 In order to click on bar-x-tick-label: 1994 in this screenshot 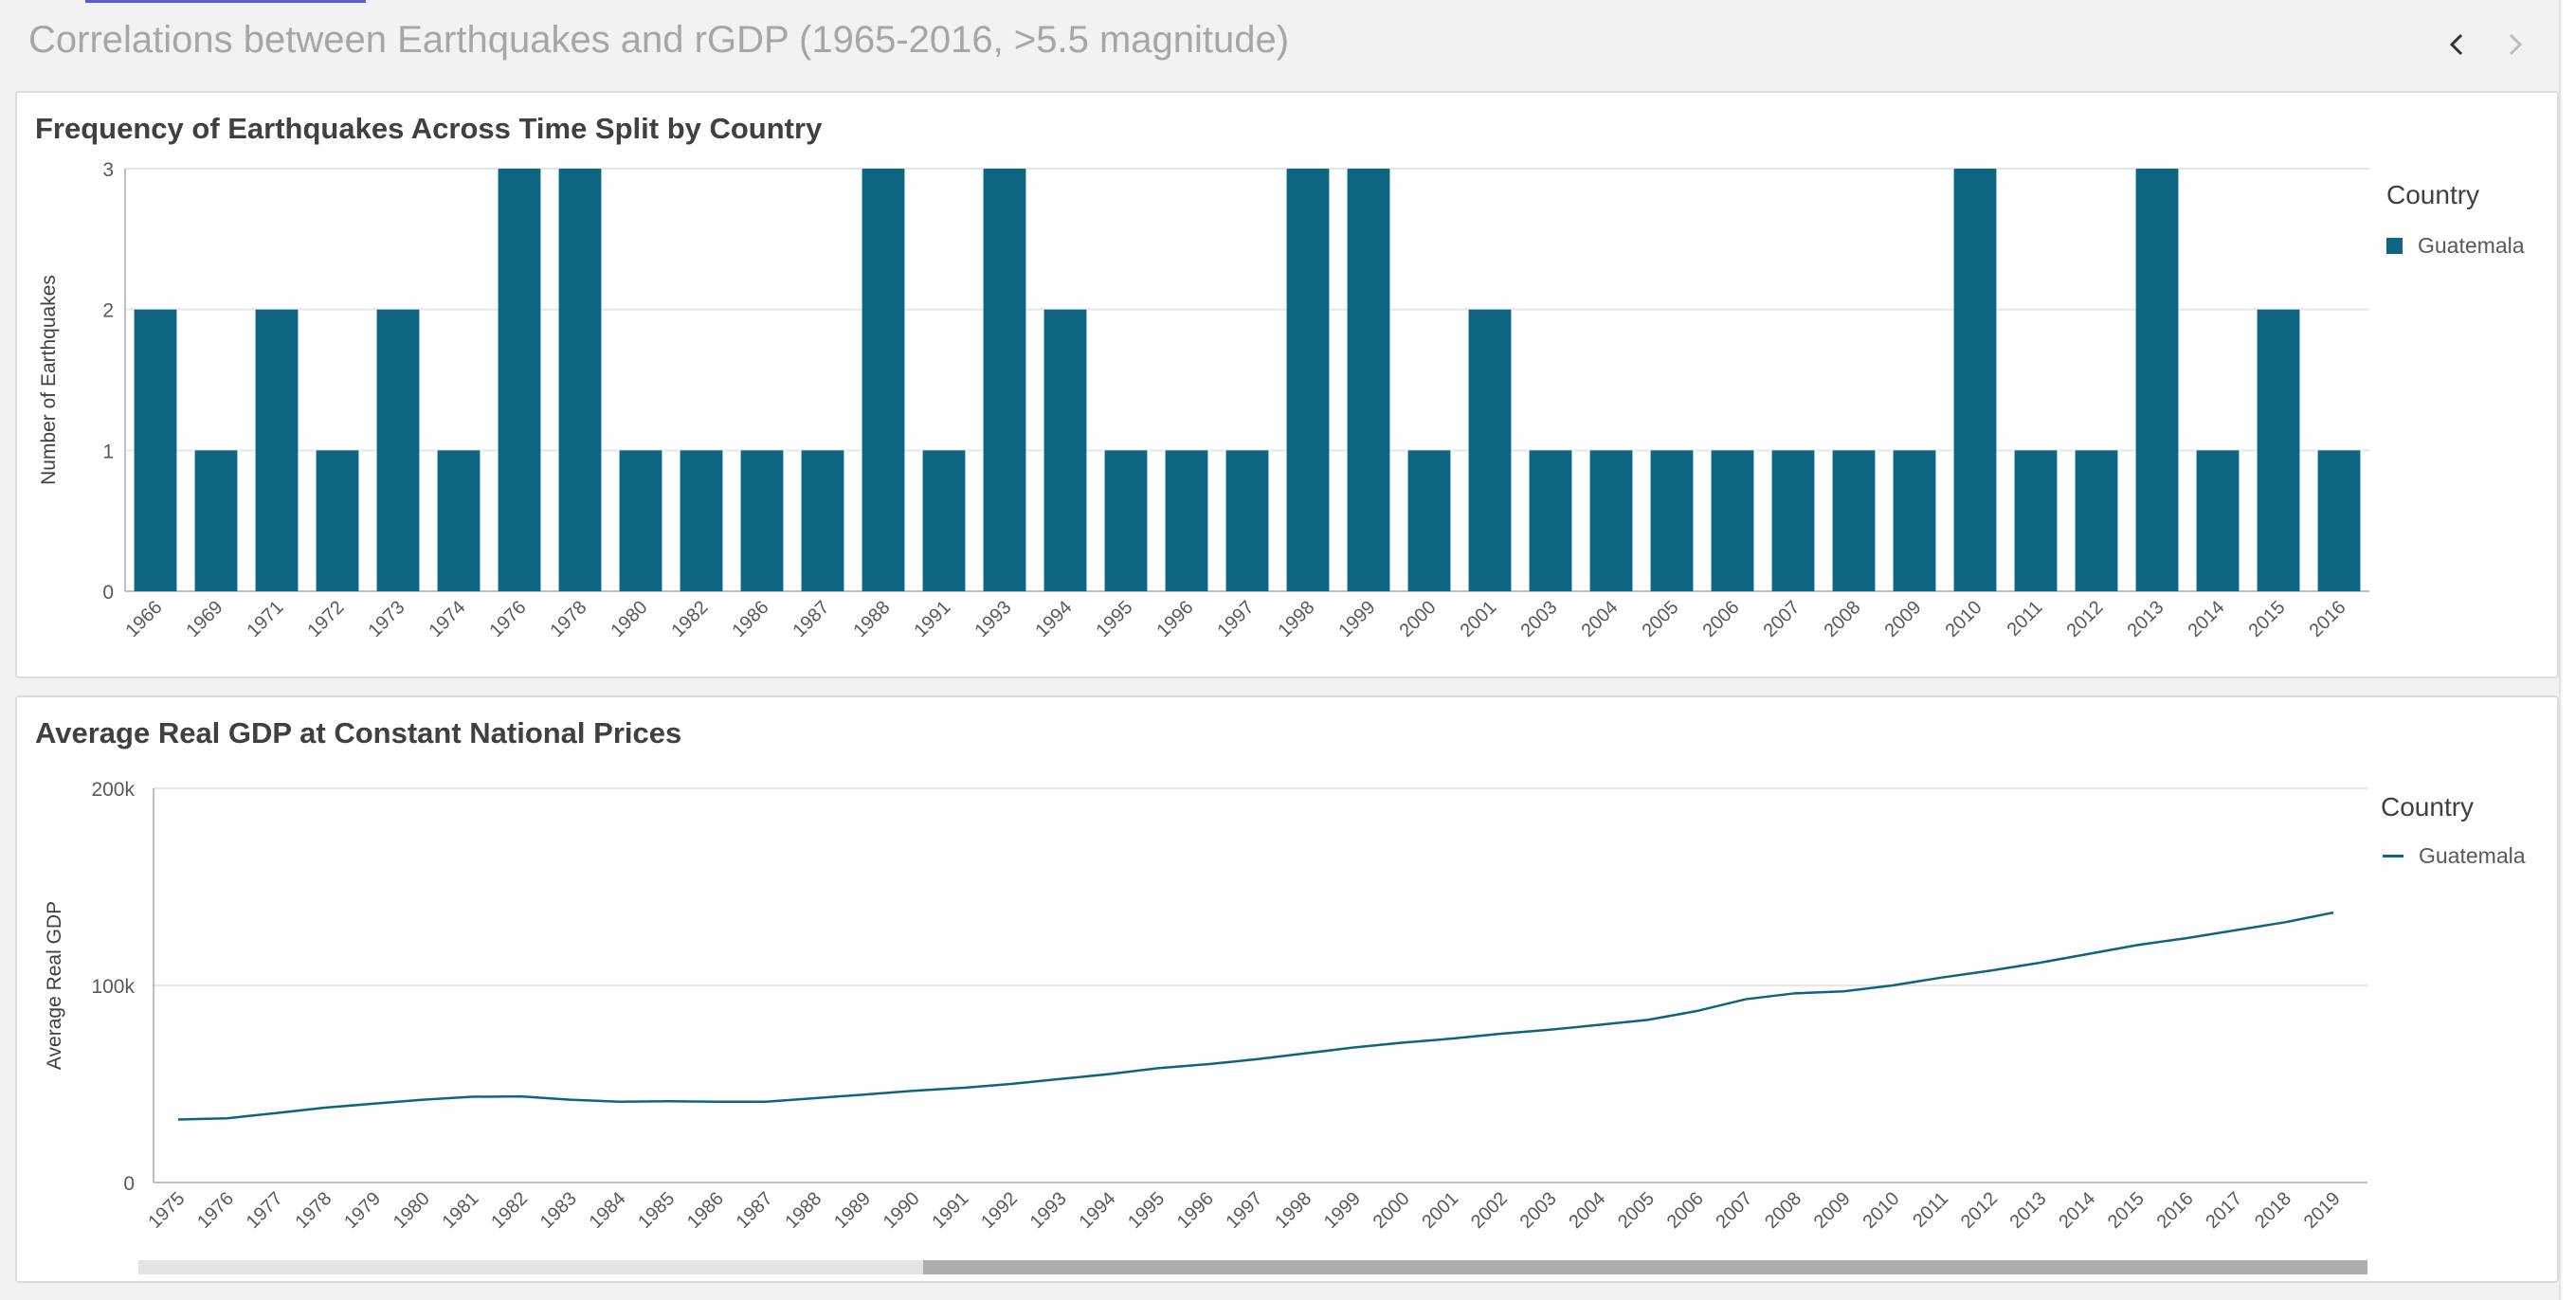, I will do `click(1054, 619)`.